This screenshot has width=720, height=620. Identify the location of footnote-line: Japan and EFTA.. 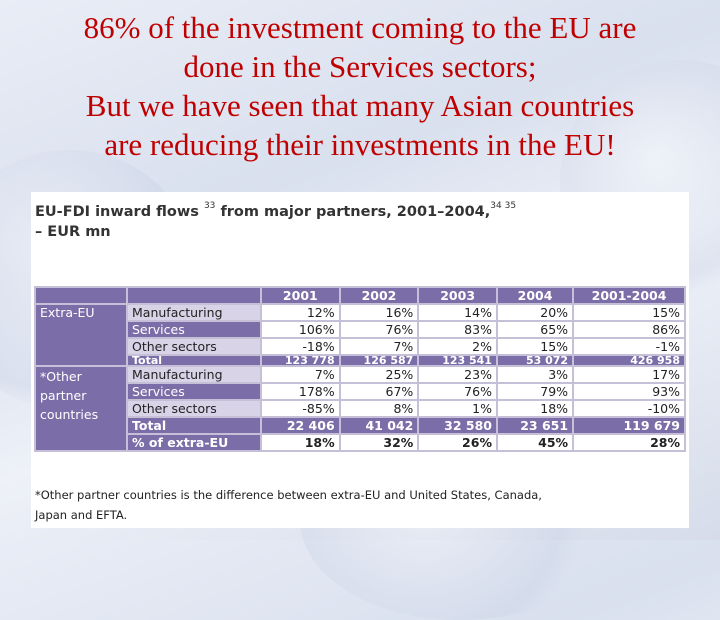
(81, 515).